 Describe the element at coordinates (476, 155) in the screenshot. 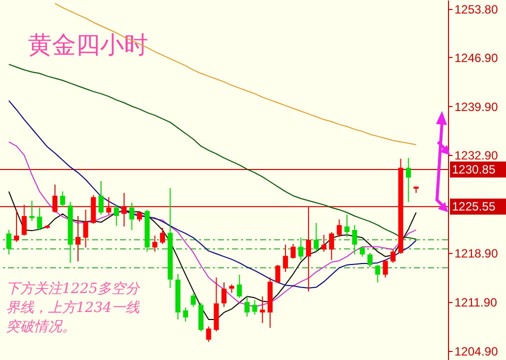

I see `y-tick-label: 1232.90` at that location.